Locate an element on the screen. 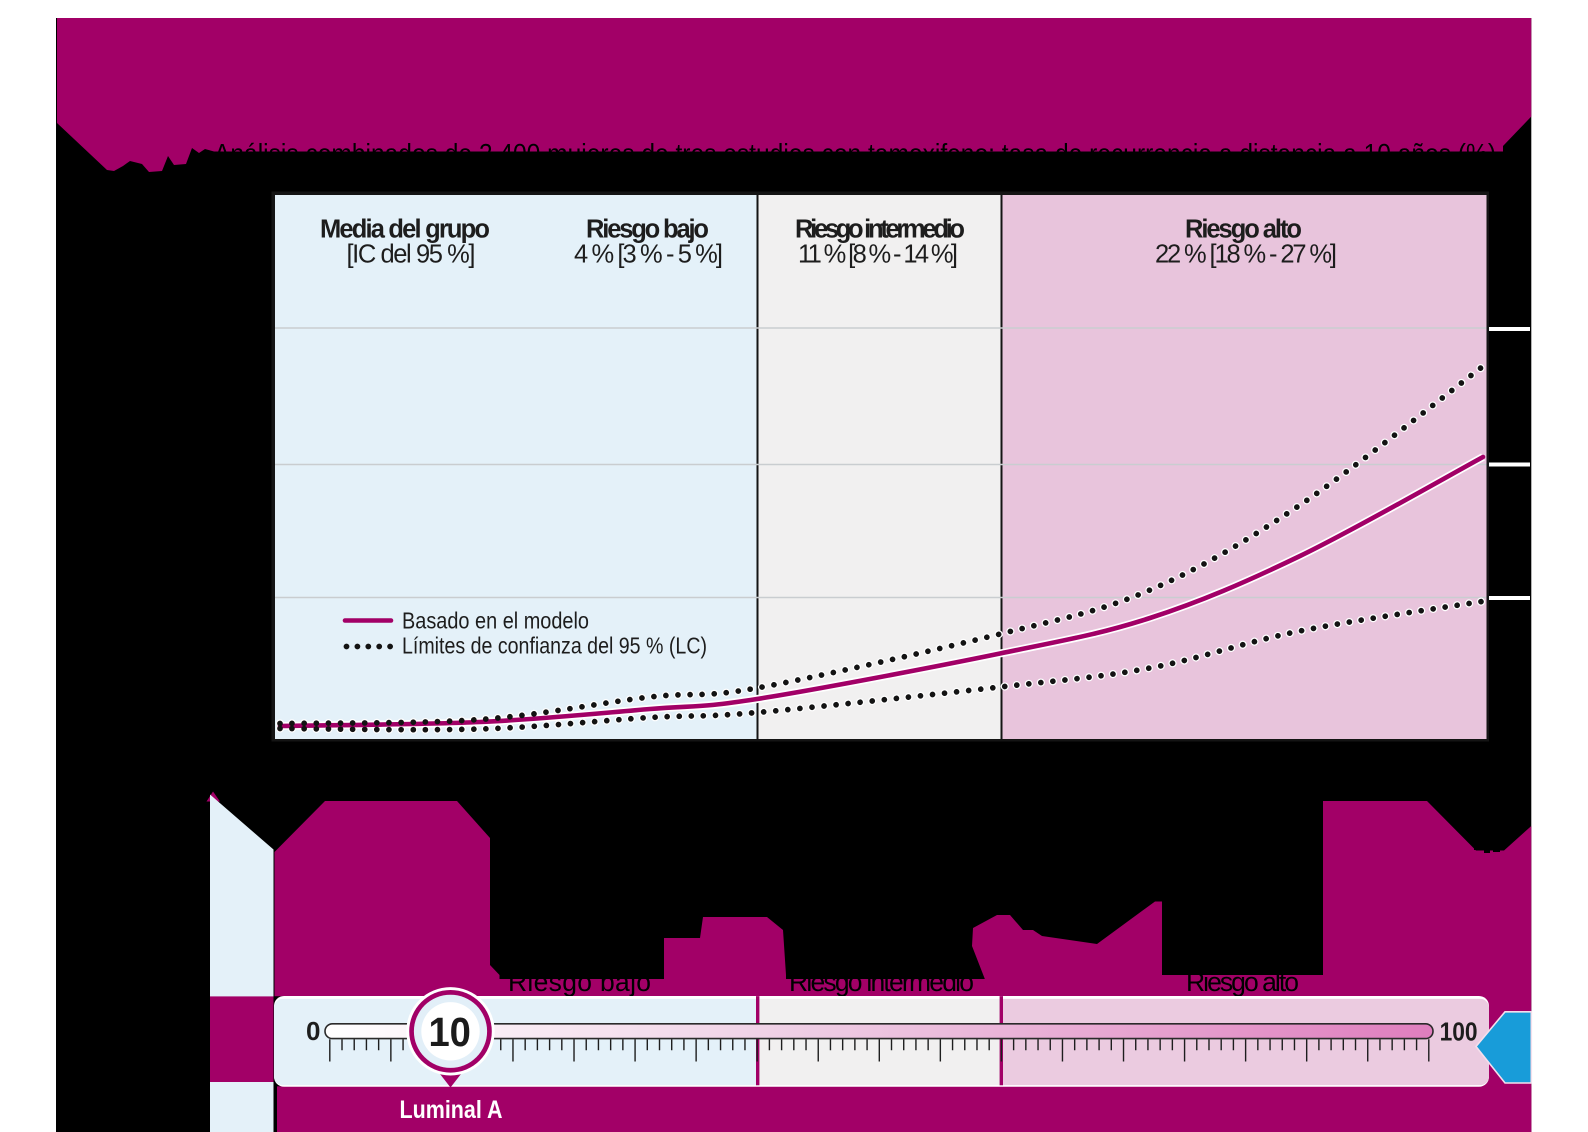 This screenshot has height=1132, width=1588. svg-text: 22 % [18 % - 27 %] is located at coordinates (1246, 255).